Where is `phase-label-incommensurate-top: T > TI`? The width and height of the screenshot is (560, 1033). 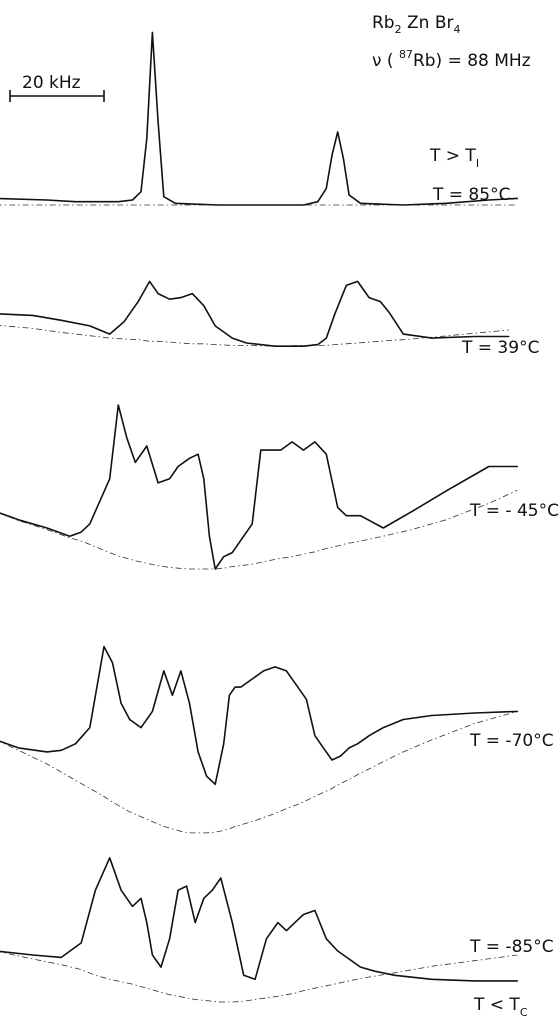 phase-label-incommensurate-top: T > TI is located at coordinates (454, 158).